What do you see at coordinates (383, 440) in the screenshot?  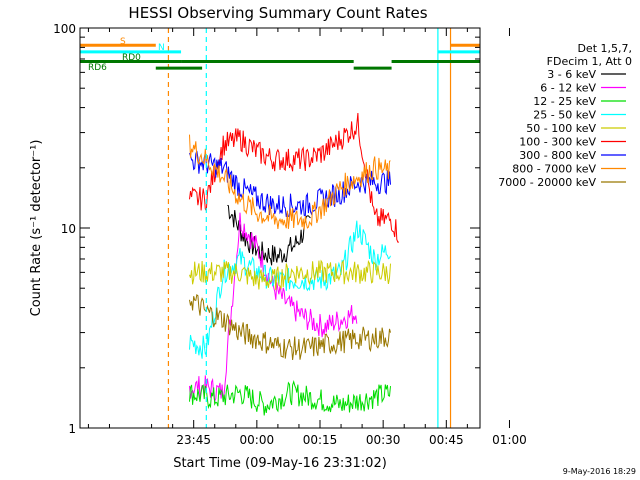 I see `x-tick-label-3: 00:30` at bounding box center [383, 440].